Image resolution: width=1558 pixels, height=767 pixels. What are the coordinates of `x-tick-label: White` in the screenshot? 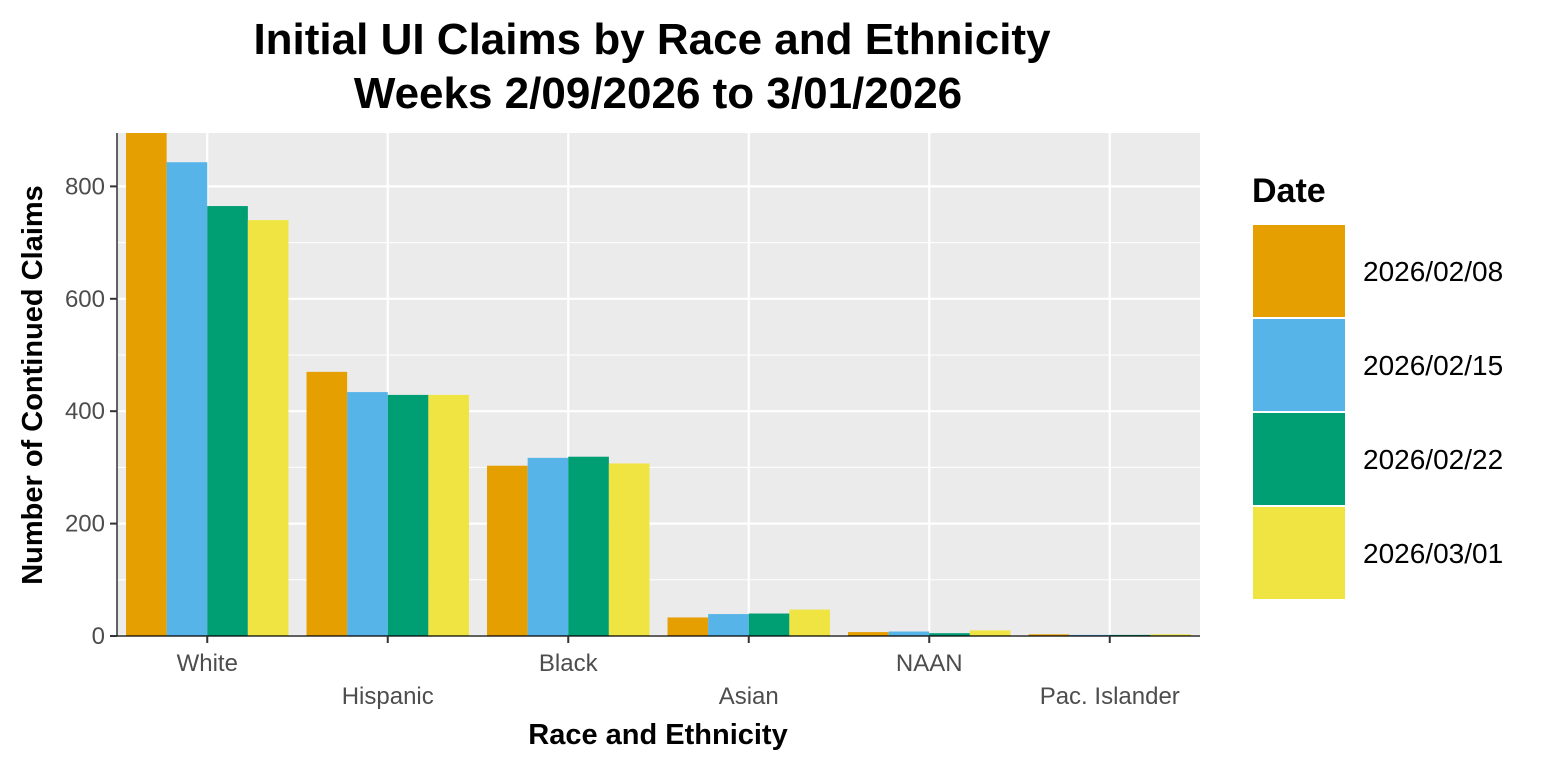 It's located at (207, 663).